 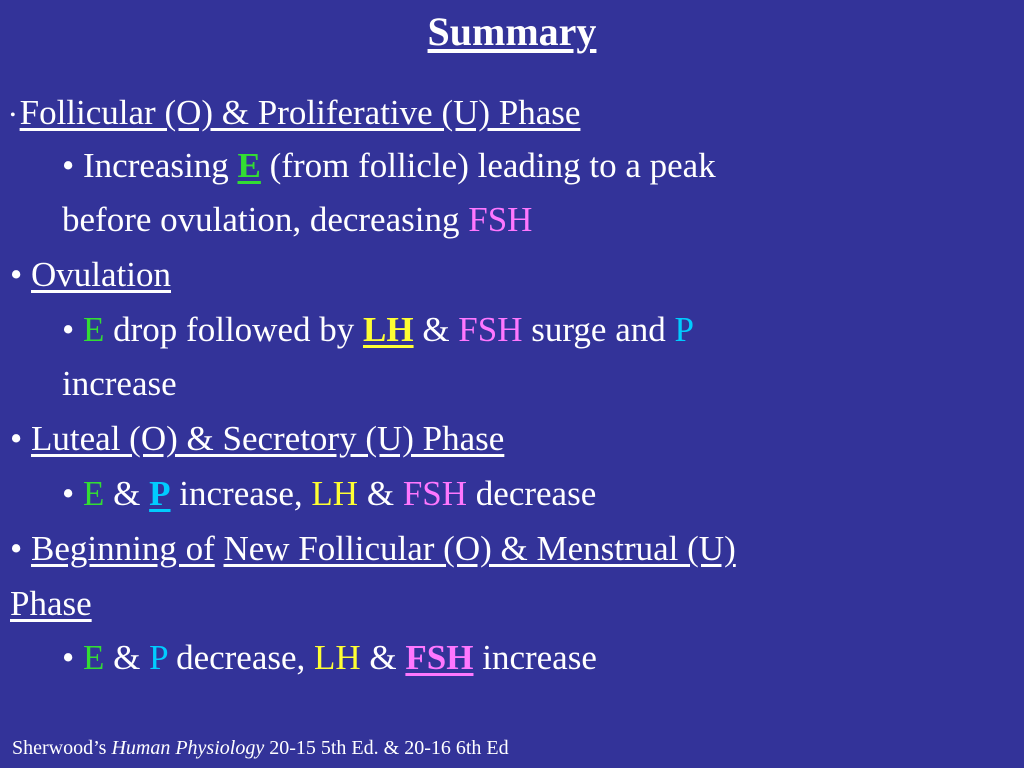 What do you see at coordinates (188, 748) in the screenshot?
I see `citation-book-title: Human Physiology` at bounding box center [188, 748].